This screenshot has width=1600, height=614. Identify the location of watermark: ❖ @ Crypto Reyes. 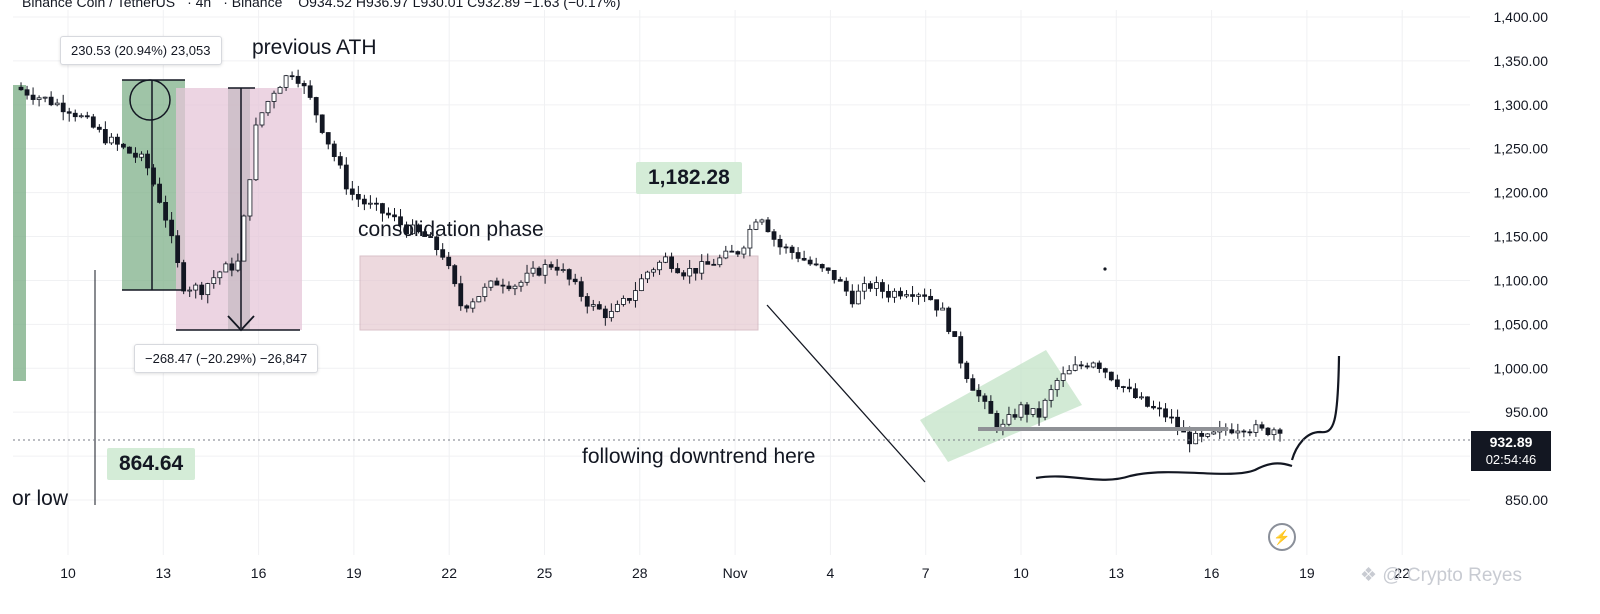
(1441, 575).